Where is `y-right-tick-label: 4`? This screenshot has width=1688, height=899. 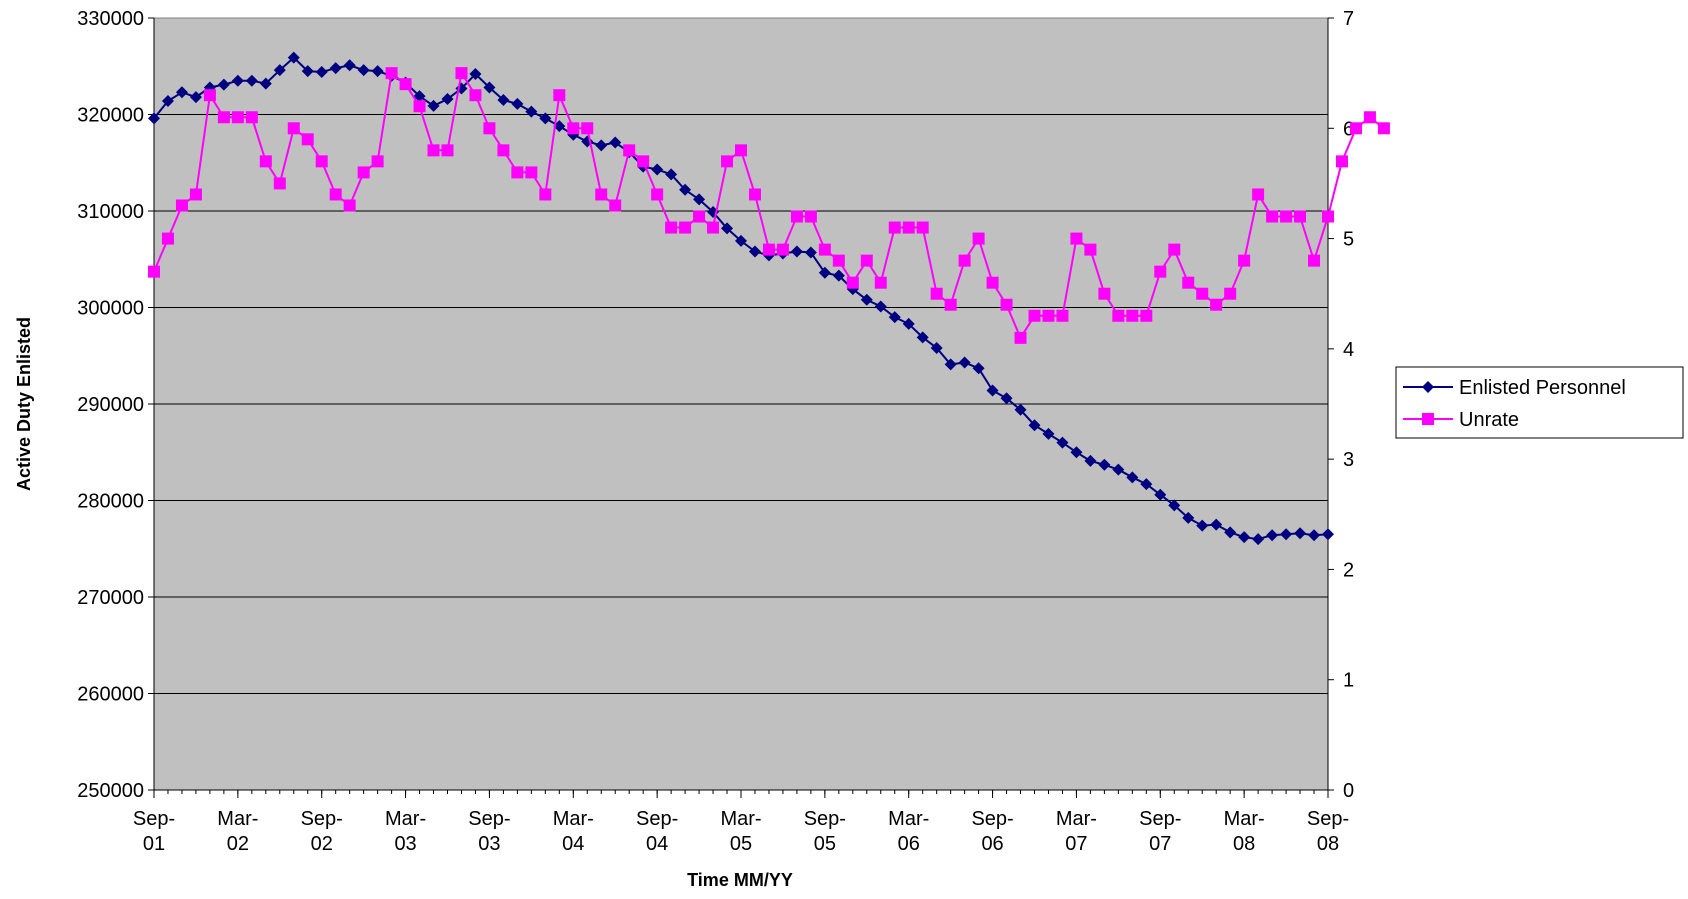
y-right-tick-label: 4 is located at coordinates (1348, 350).